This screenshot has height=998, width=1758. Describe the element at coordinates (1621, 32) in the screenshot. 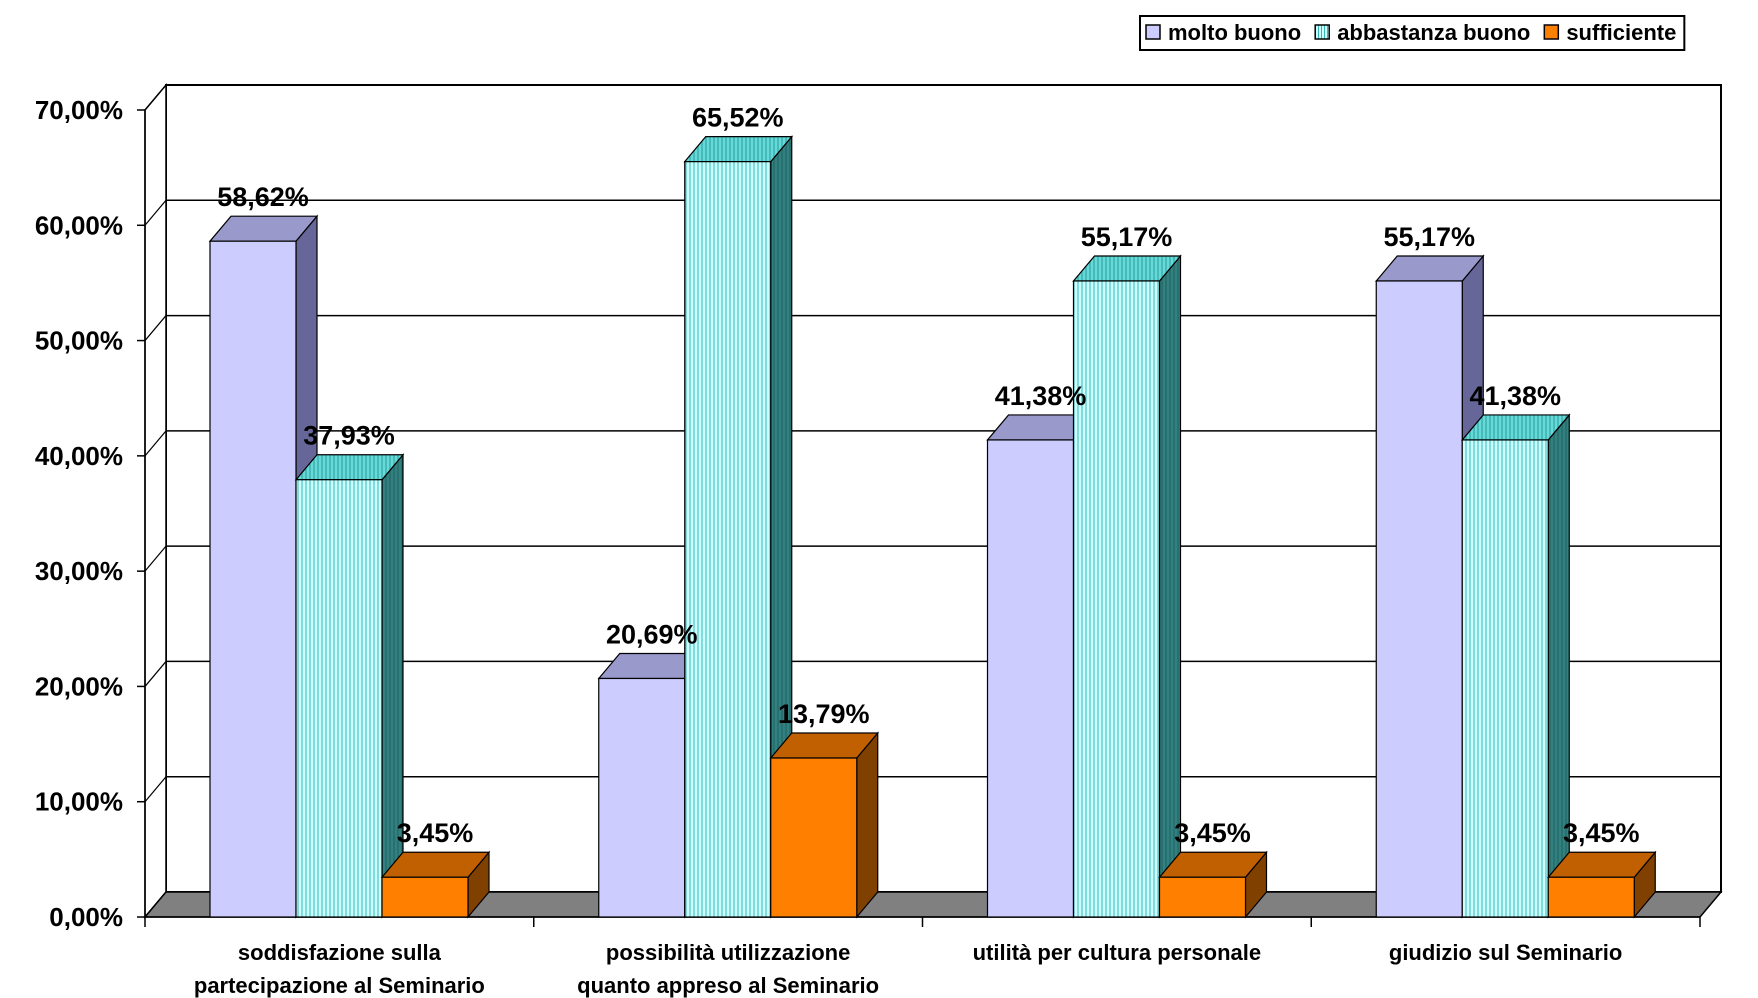

I see `legend-entry: sufficiente` at that location.